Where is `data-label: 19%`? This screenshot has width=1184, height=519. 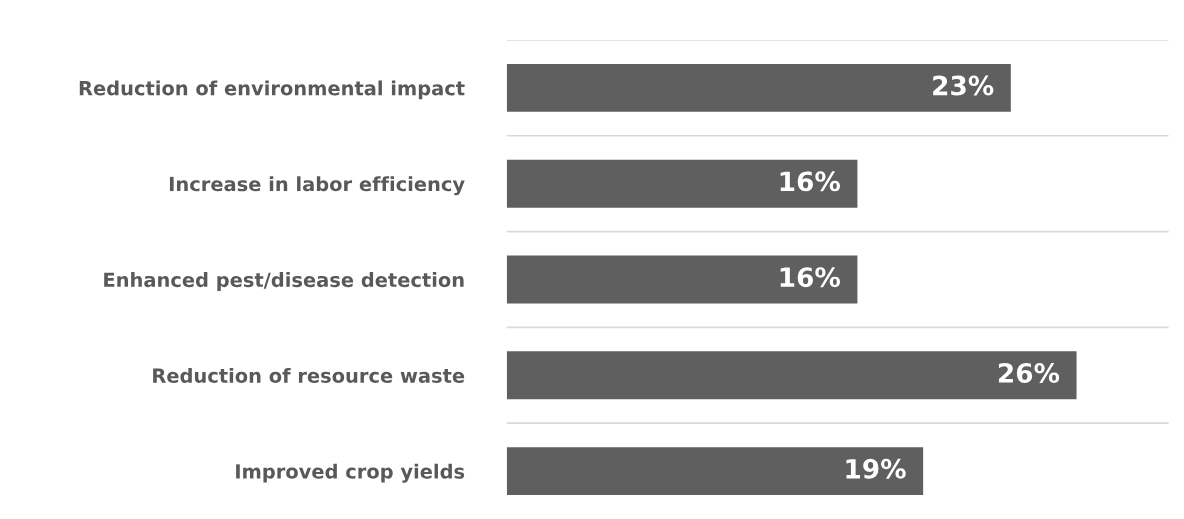
data-label: 19% is located at coordinates (876, 468).